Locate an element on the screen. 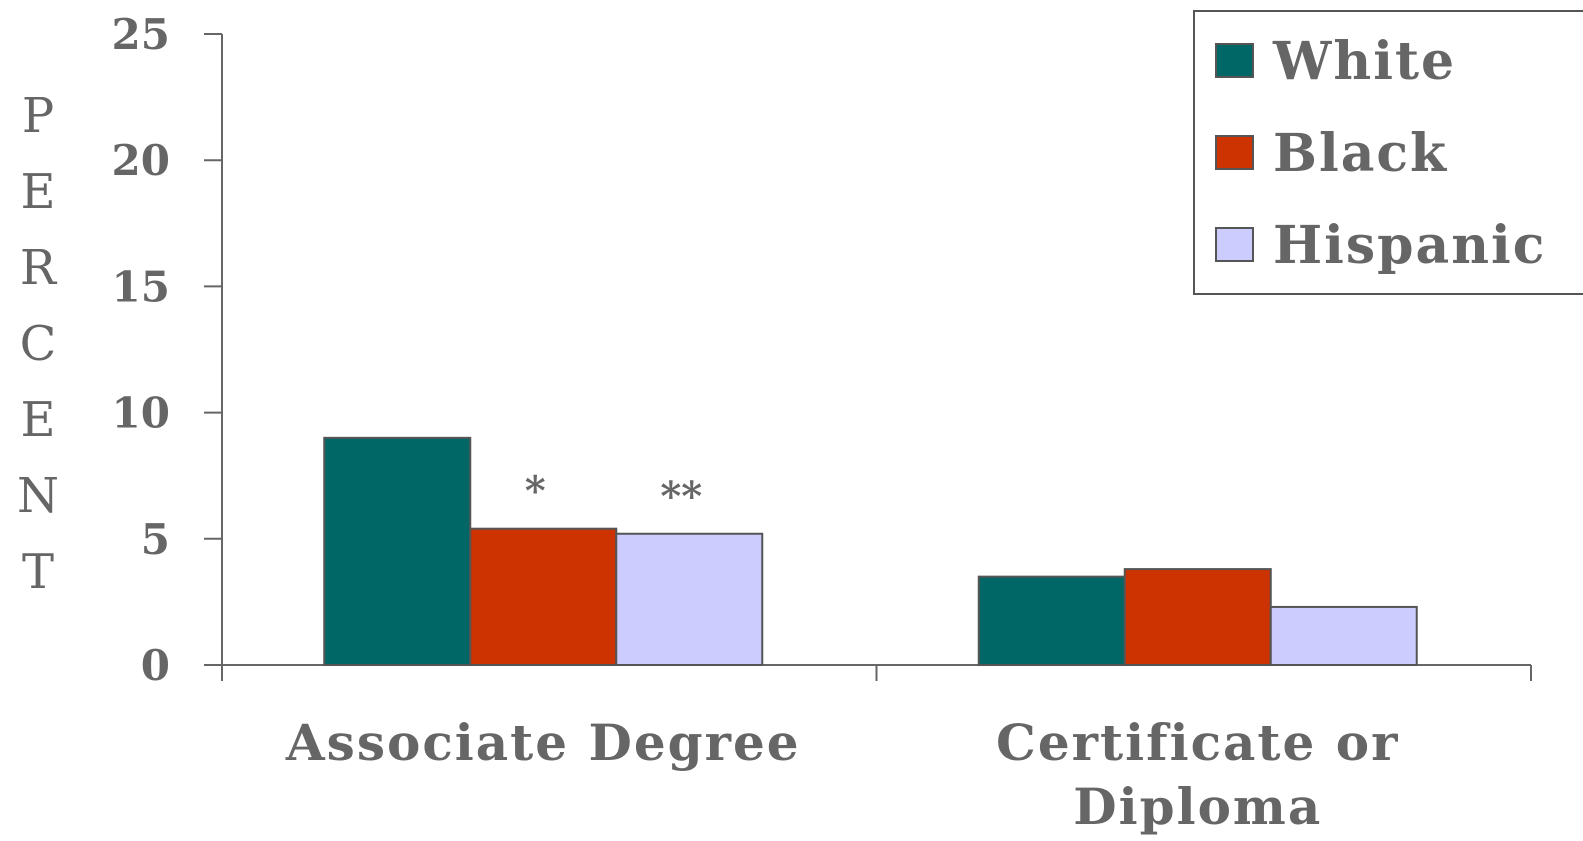 The image size is (1583, 841). significance-marker: * is located at coordinates (535, 491).